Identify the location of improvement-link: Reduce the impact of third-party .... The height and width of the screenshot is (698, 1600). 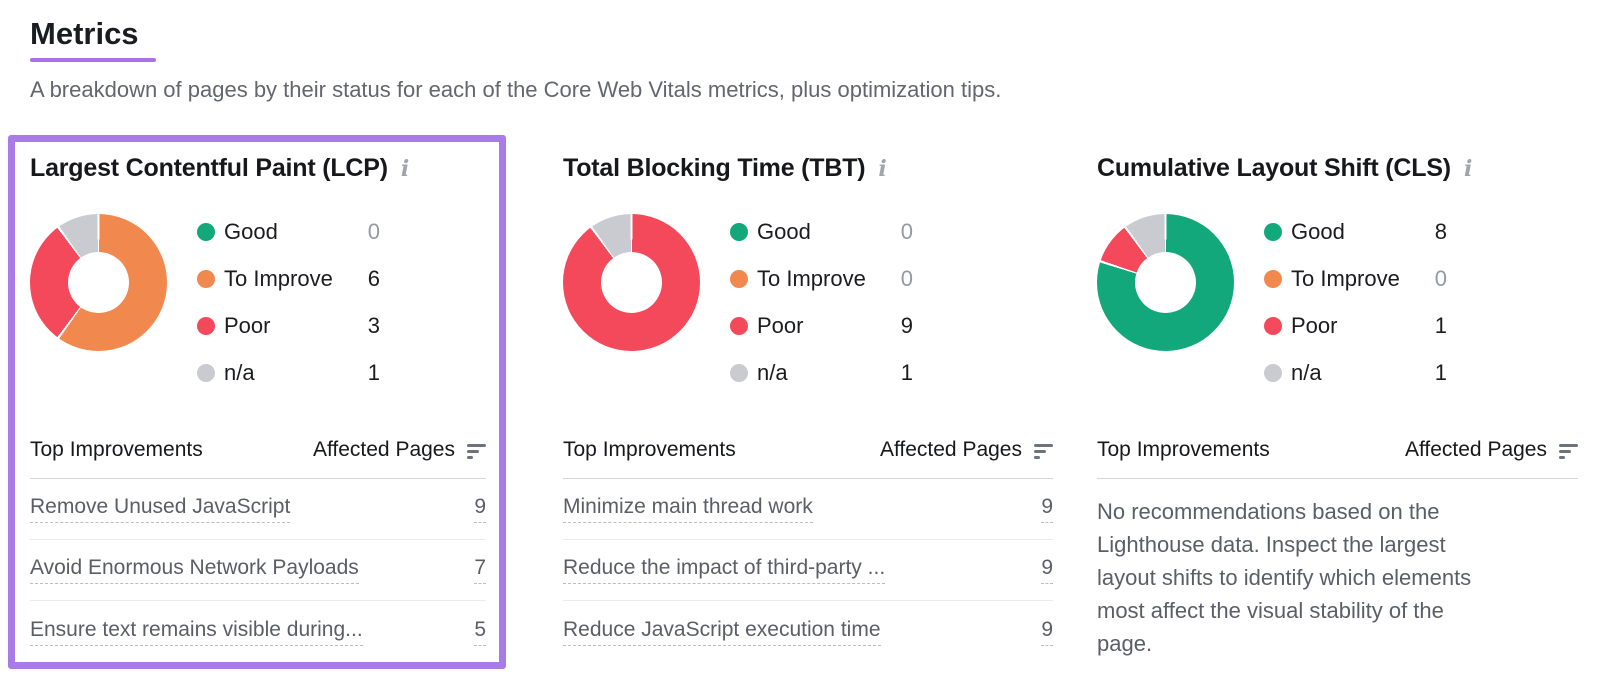
(724, 570).